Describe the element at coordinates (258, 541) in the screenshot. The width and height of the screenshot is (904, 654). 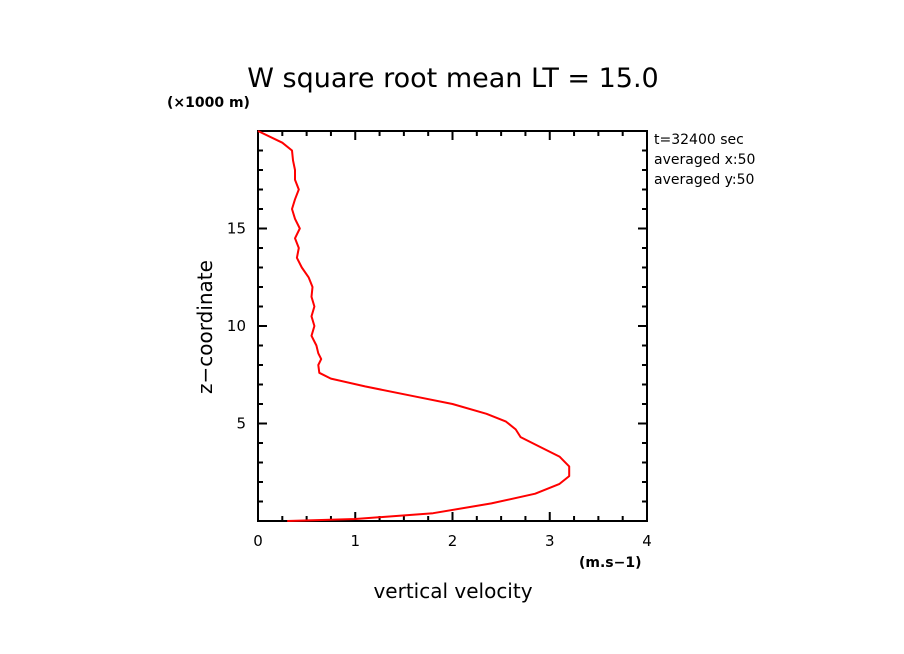
I see `x-tick-label: 0` at that location.